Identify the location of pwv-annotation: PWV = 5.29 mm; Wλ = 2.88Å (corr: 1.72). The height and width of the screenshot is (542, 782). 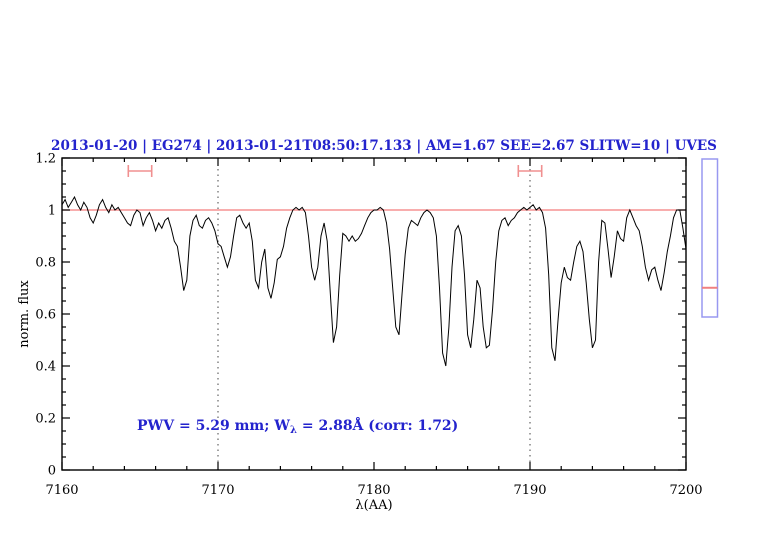
(297, 426).